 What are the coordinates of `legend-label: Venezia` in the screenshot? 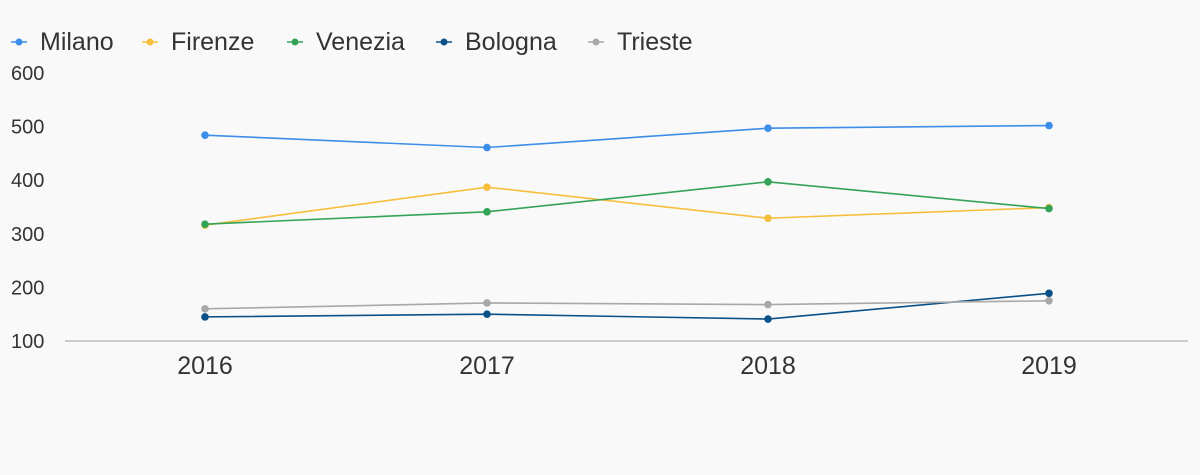 It's located at (360, 42).